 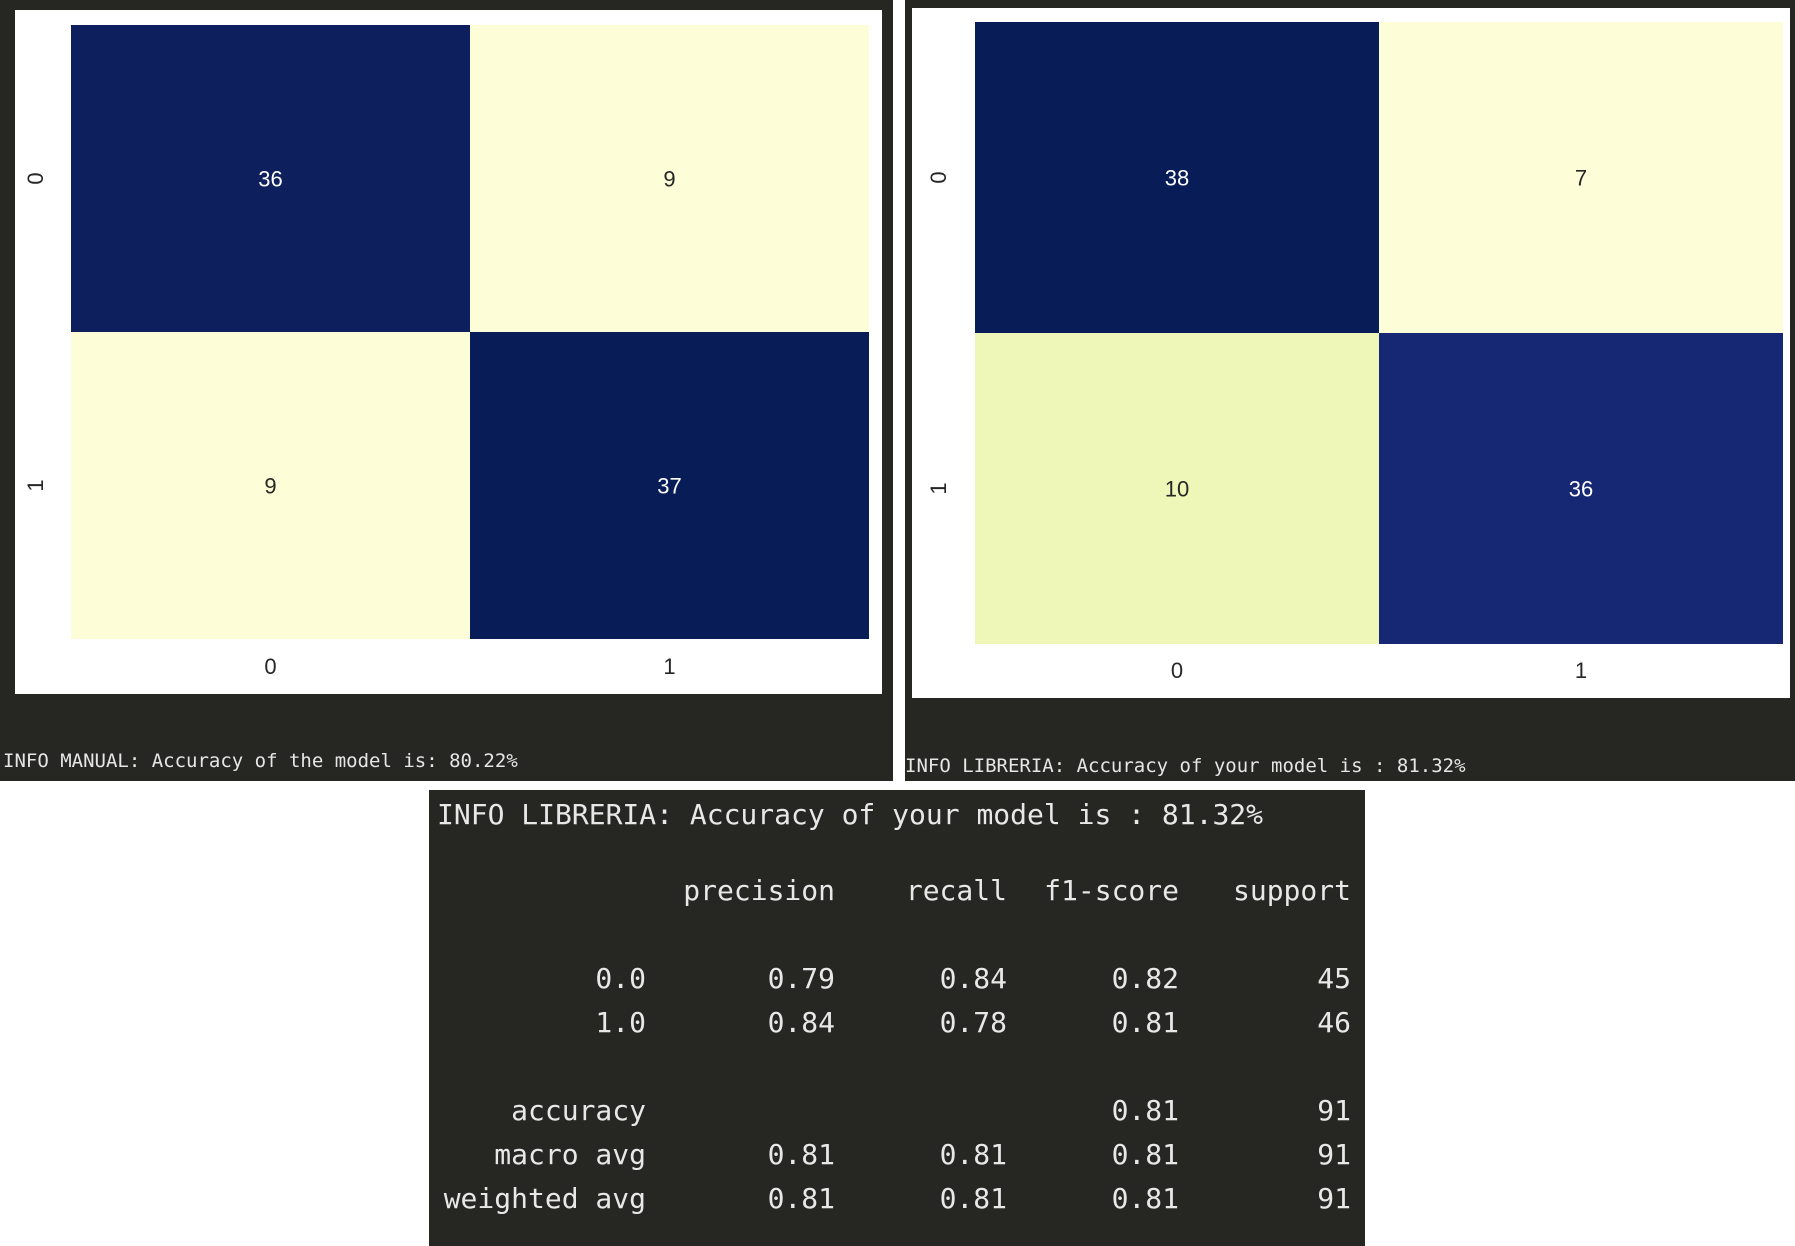 I want to click on row-recall: 0.78, so click(x=973, y=1022).